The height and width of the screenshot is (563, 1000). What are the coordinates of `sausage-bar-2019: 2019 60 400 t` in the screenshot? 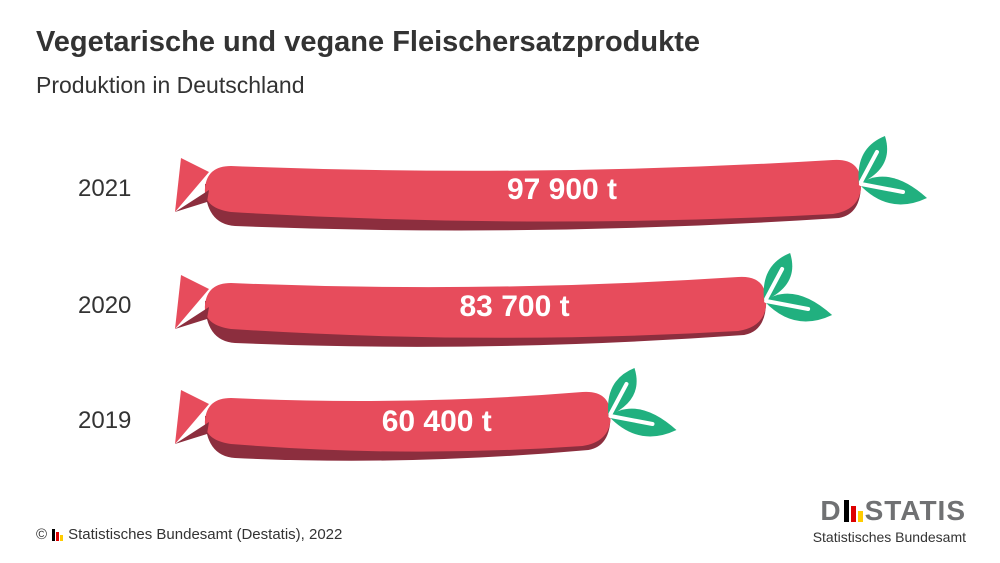 It's located at (377, 414).